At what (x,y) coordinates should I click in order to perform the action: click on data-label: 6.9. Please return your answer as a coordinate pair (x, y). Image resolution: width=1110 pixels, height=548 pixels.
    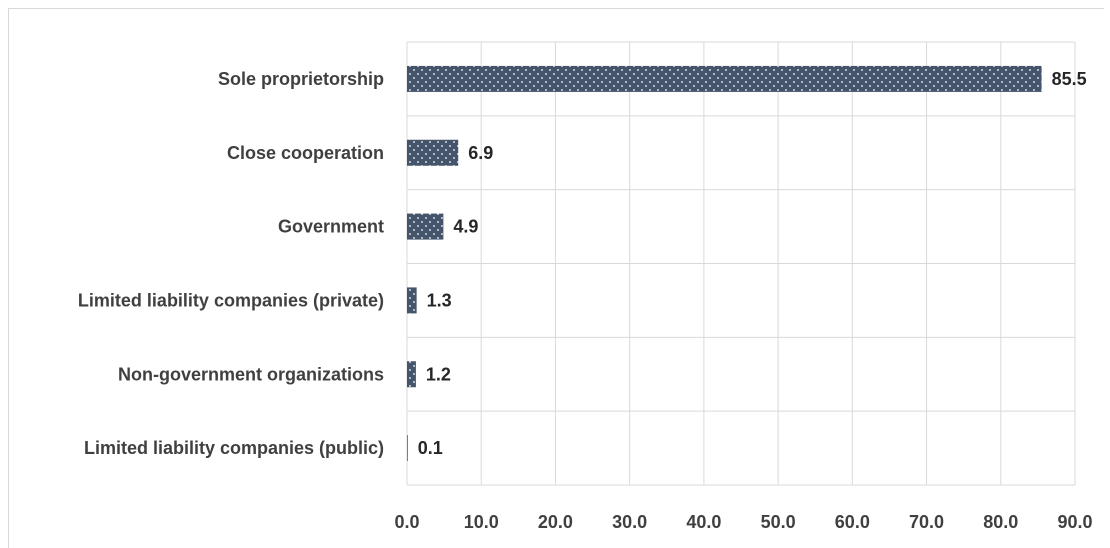
    Looking at the image, I should click on (480, 153).